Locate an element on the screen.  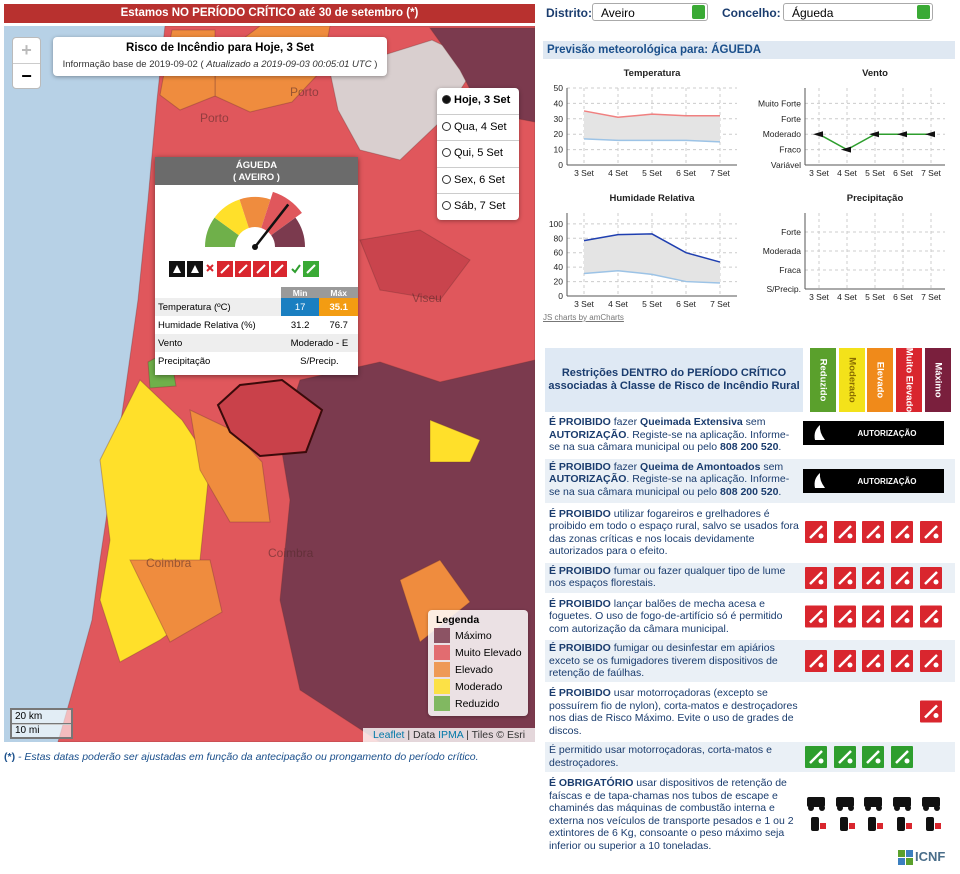
selected-municipality is located at coordinates (270, 418).